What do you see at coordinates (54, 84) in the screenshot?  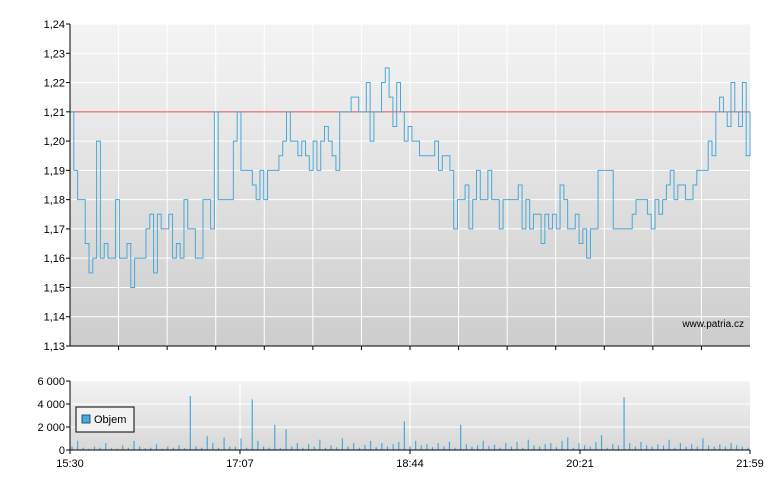 I see `price-y-tick-label: 1,22` at bounding box center [54, 84].